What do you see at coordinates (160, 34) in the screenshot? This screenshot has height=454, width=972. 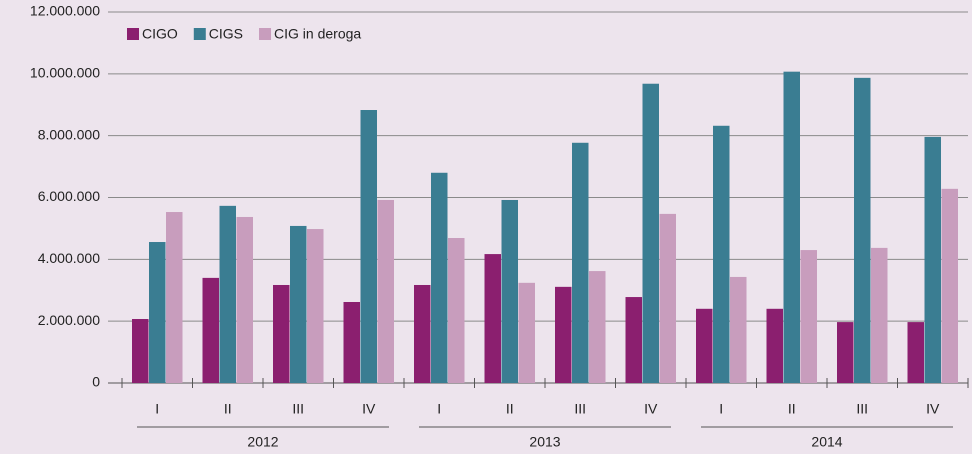 I see `legend-label: CIGO` at bounding box center [160, 34].